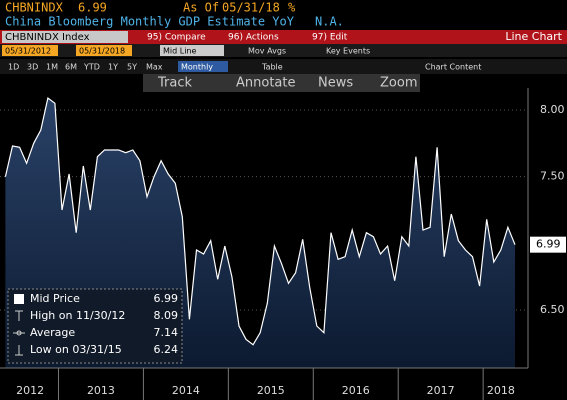  What do you see at coordinates (34, 8) in the screenshot?
I see `ticker: CHBNINDX` at bounding box center [34, 8].